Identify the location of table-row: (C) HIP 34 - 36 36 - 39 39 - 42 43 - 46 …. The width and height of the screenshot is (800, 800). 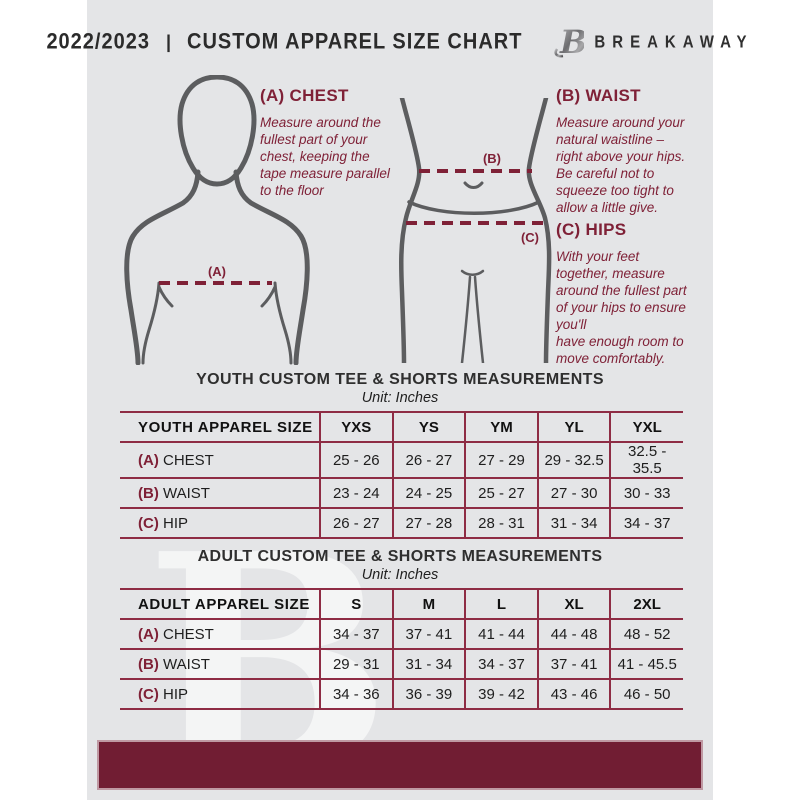
(401, 694).